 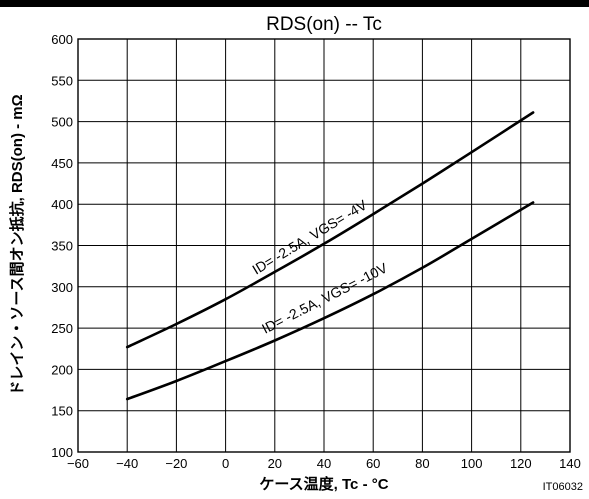 What do you see at coordinates (62, 369) in the screenshot?
I see `y-tick-label: 200` at bounding box center [62, 369].